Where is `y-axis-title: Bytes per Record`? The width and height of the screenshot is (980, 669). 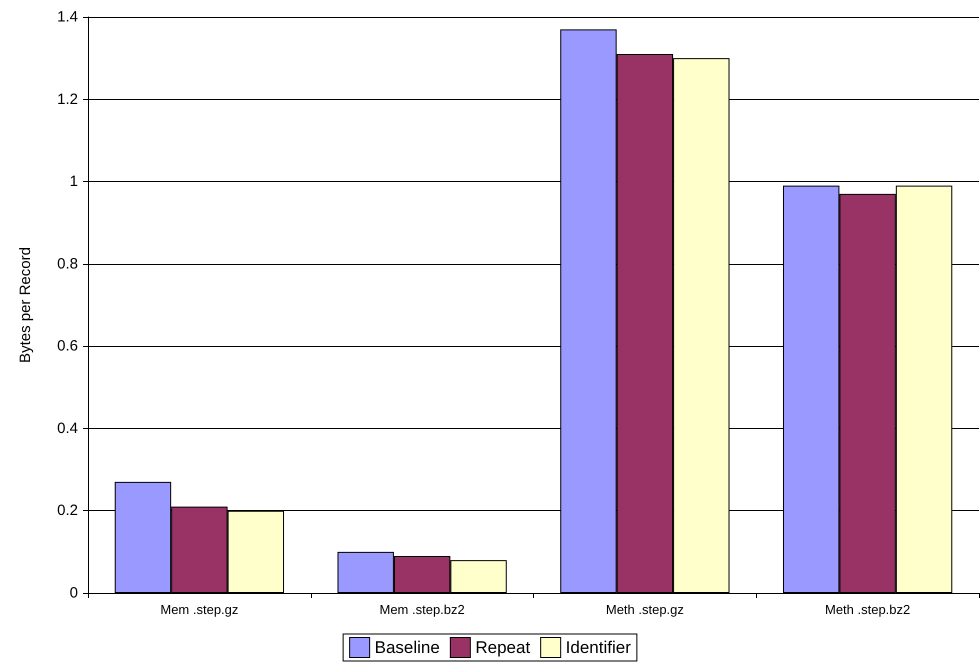
y-axis-title: Bytes per Record is located at coordinates (25, 305).